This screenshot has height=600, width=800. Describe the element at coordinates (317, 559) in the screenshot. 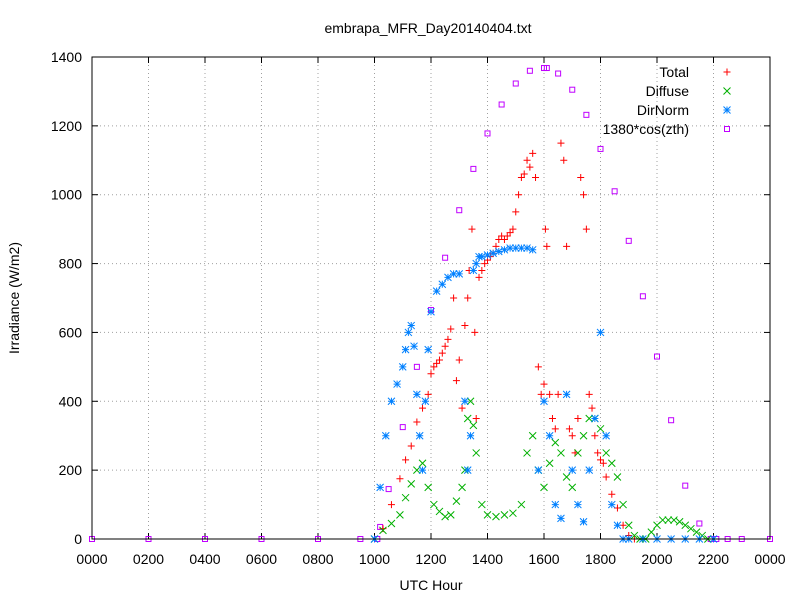

I see `x-tick-label: 0800` at that location.